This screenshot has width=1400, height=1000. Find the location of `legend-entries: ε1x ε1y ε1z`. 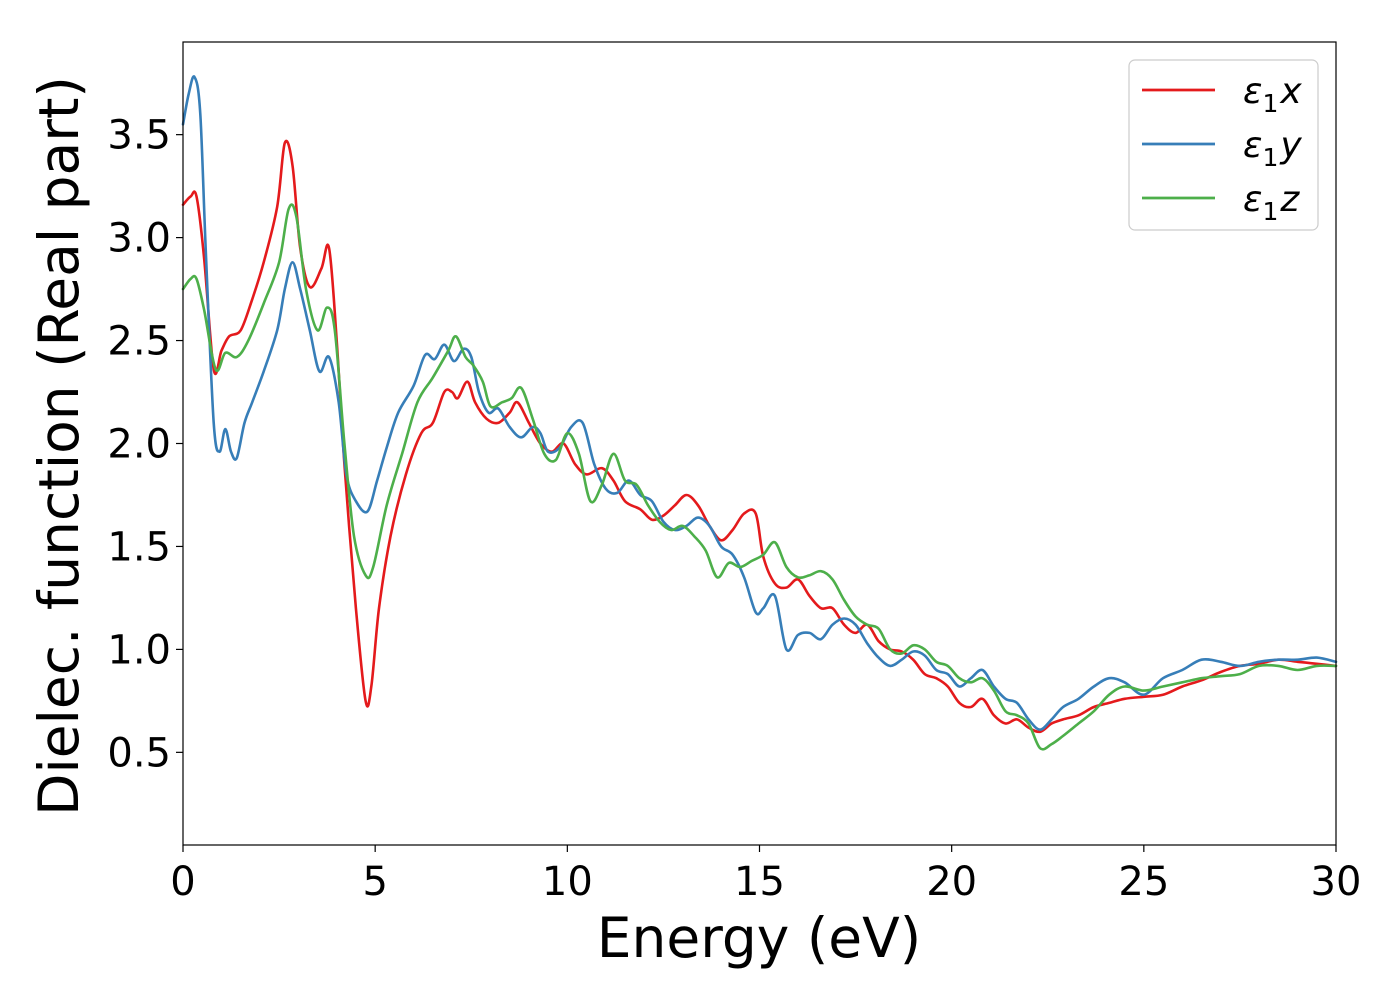

legend-entries: ε1x ε1y ε1z is located at coordinates (1222, 148).